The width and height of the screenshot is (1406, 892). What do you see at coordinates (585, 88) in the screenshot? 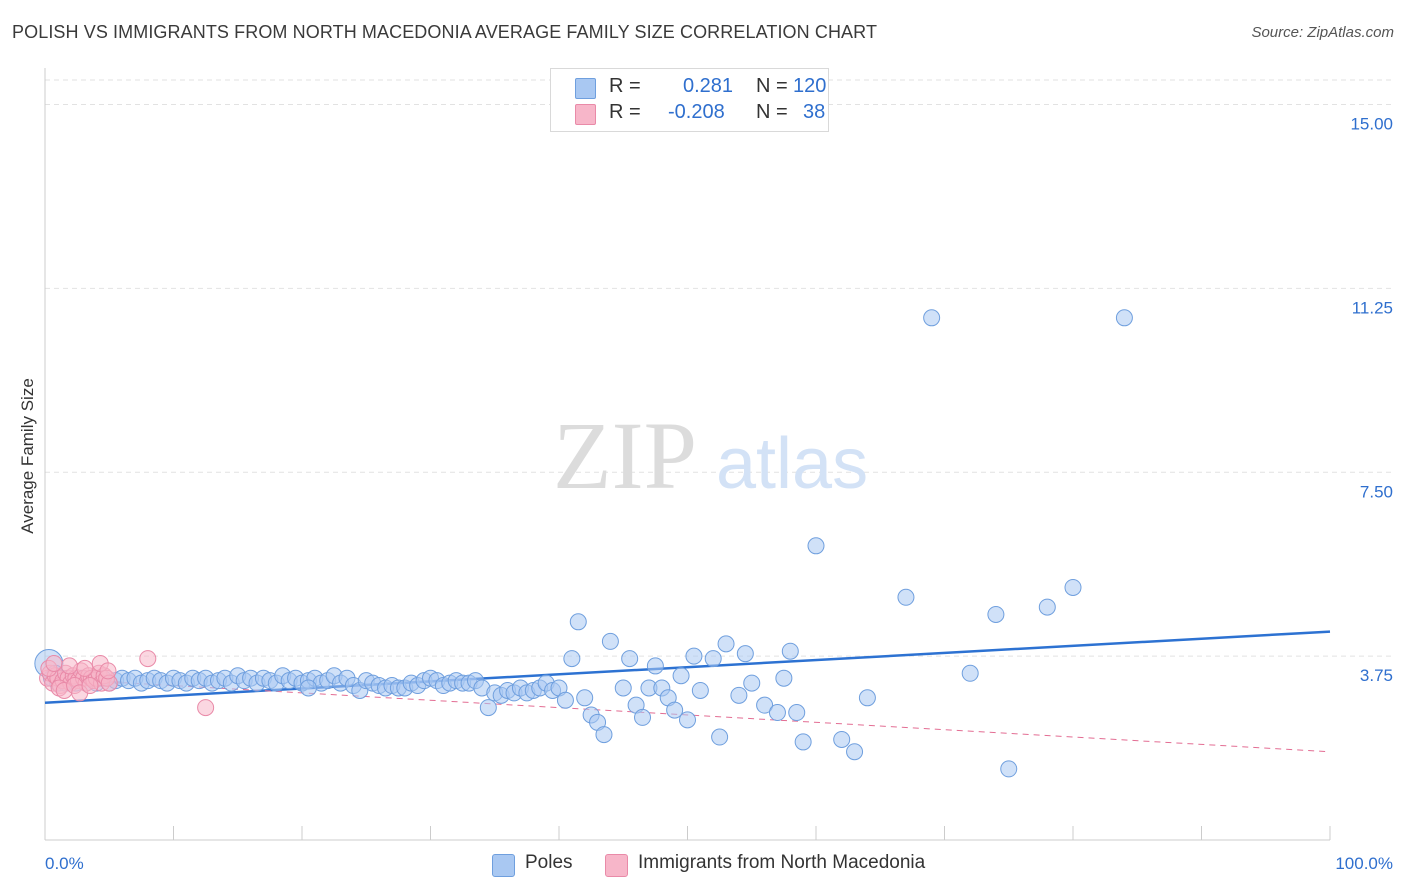
I see `legend-swatch-poles` at bounding box center [585, 88].